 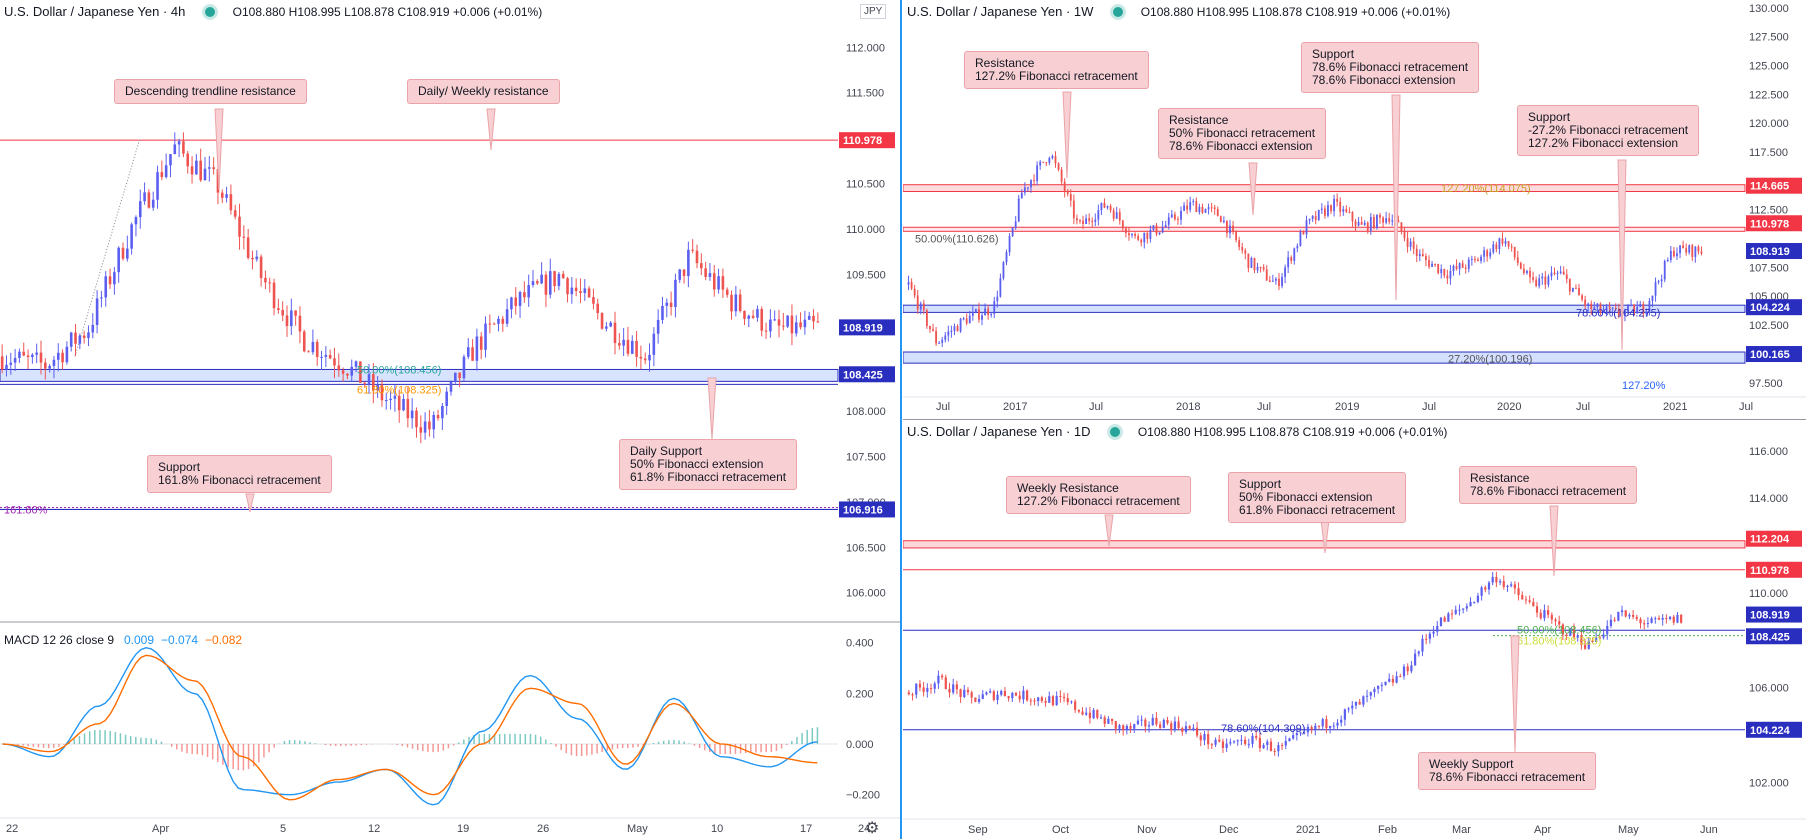 What do you see at coordinates (872, 828) in the screenshot?
I see `gear-icon: ⚙` at bounding box center [872, 828].